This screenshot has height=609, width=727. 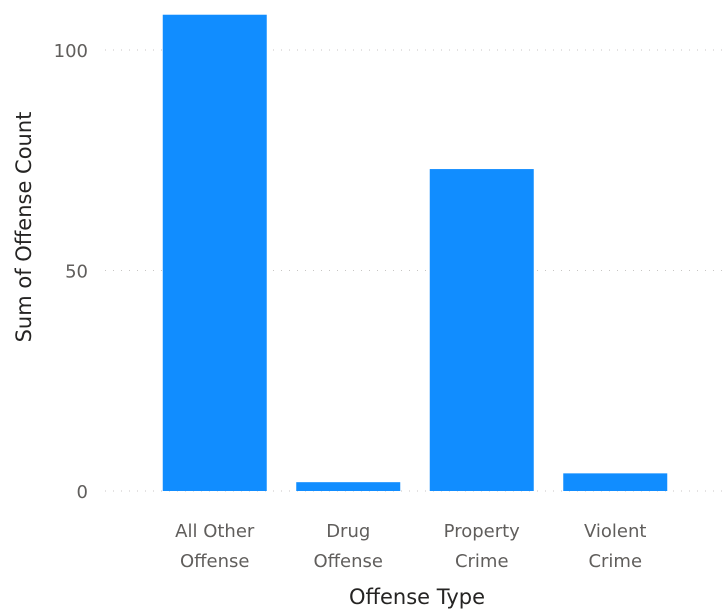 I want to click on y-axis-ticks: 0 50 100, so click(x=71, y=272).